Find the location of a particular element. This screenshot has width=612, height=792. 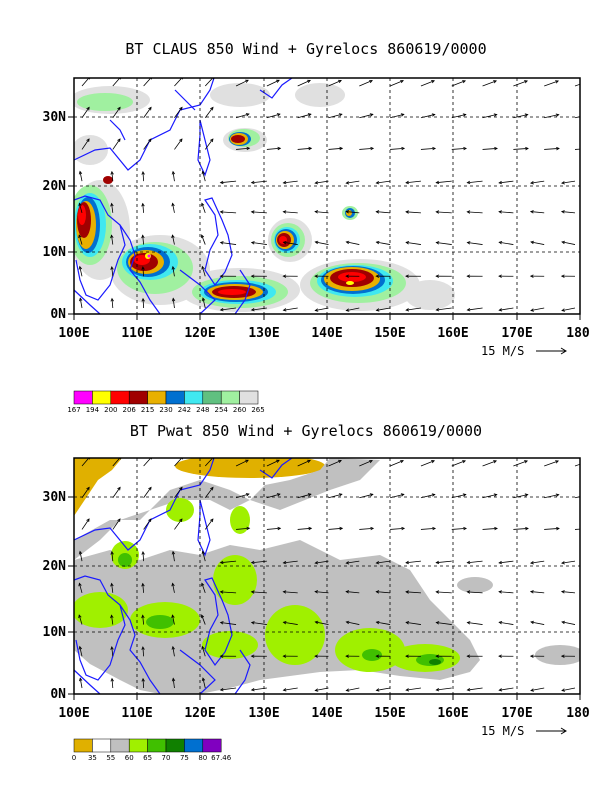

top-lon-label: 110E is located at coordinates (136, 333).